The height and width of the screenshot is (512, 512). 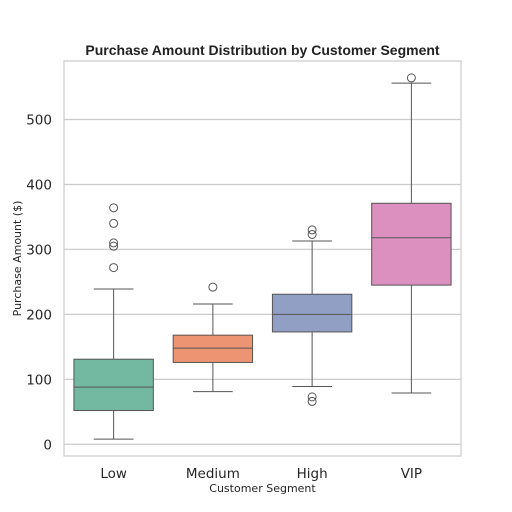 I want to click on x-axis-label: Customer Segment, so click(x=262, y=488).